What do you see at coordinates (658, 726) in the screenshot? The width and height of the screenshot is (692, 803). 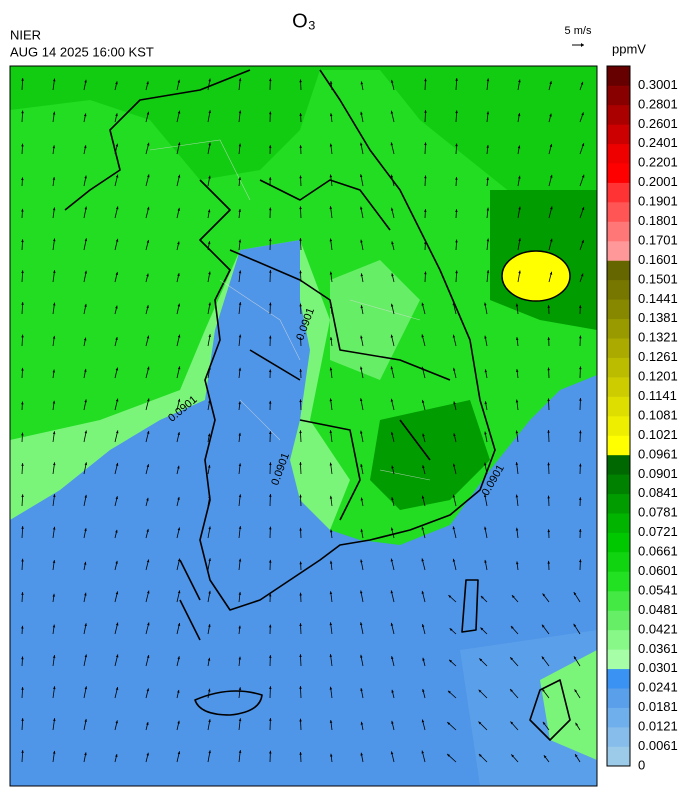 I see `colorbar-label: 0.0121` at bounding box center [658, 726].